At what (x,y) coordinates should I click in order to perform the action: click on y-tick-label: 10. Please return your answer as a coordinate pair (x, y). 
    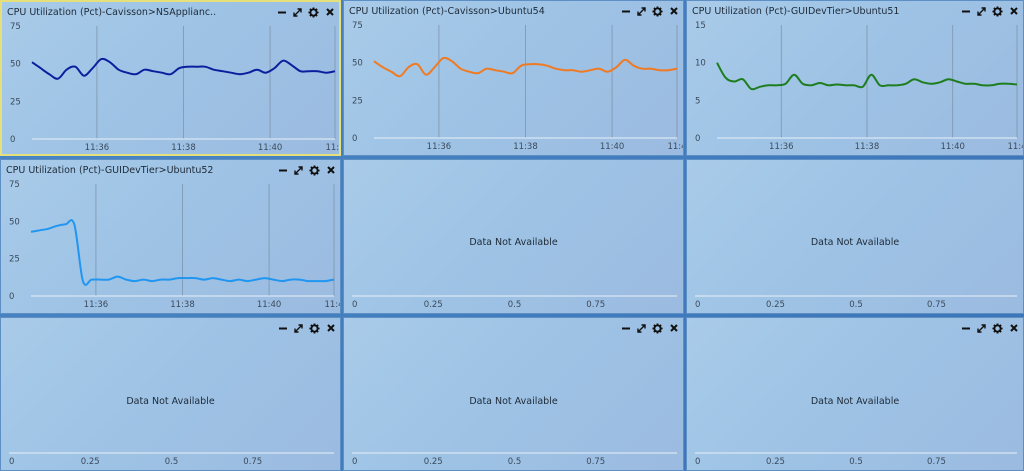
    Looking at the image, I should click on (700, 64).